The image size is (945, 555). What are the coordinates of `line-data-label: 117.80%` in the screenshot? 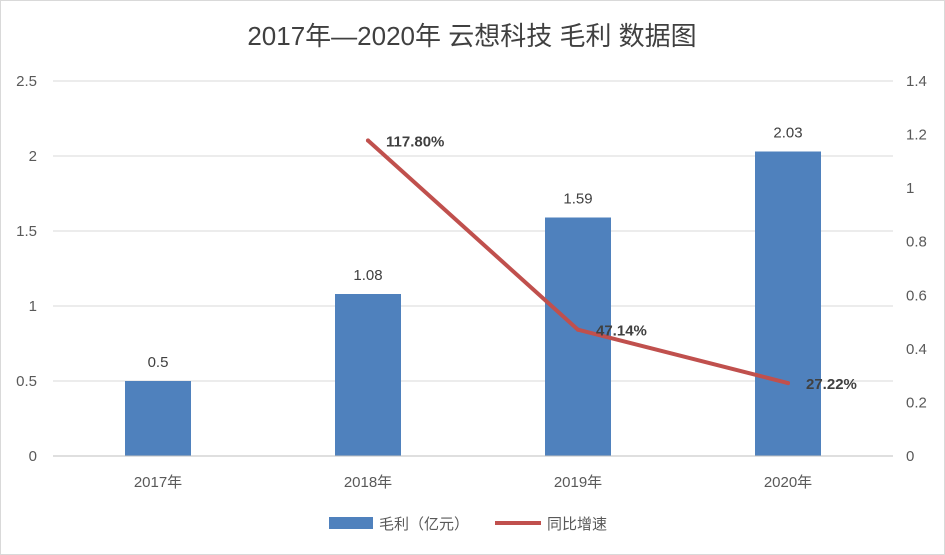 It's located at (415, 141).